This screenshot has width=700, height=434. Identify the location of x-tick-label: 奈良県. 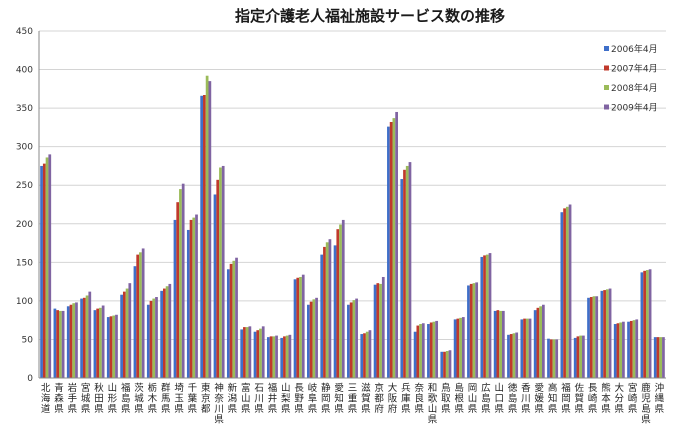
(419, 398).